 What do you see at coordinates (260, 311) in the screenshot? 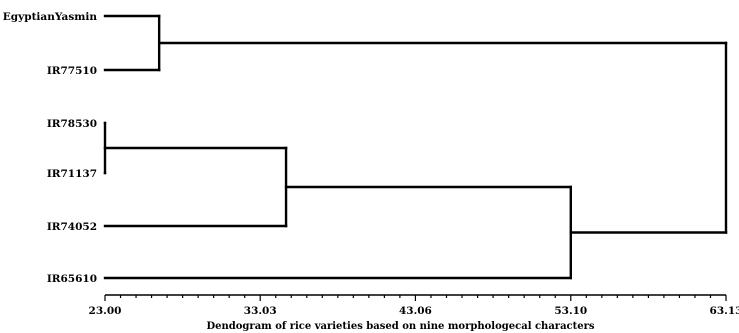
I see `tick-label: 33.03` at bounding box center [260, 311].